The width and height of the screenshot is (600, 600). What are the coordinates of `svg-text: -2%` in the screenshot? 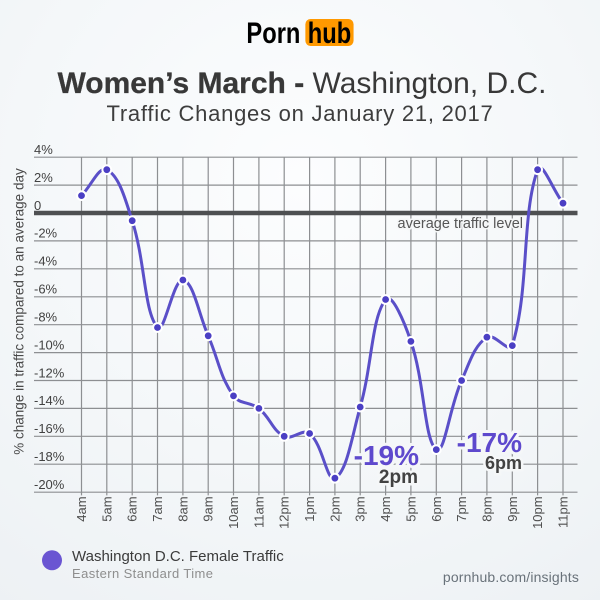 It's located at (46, 233).